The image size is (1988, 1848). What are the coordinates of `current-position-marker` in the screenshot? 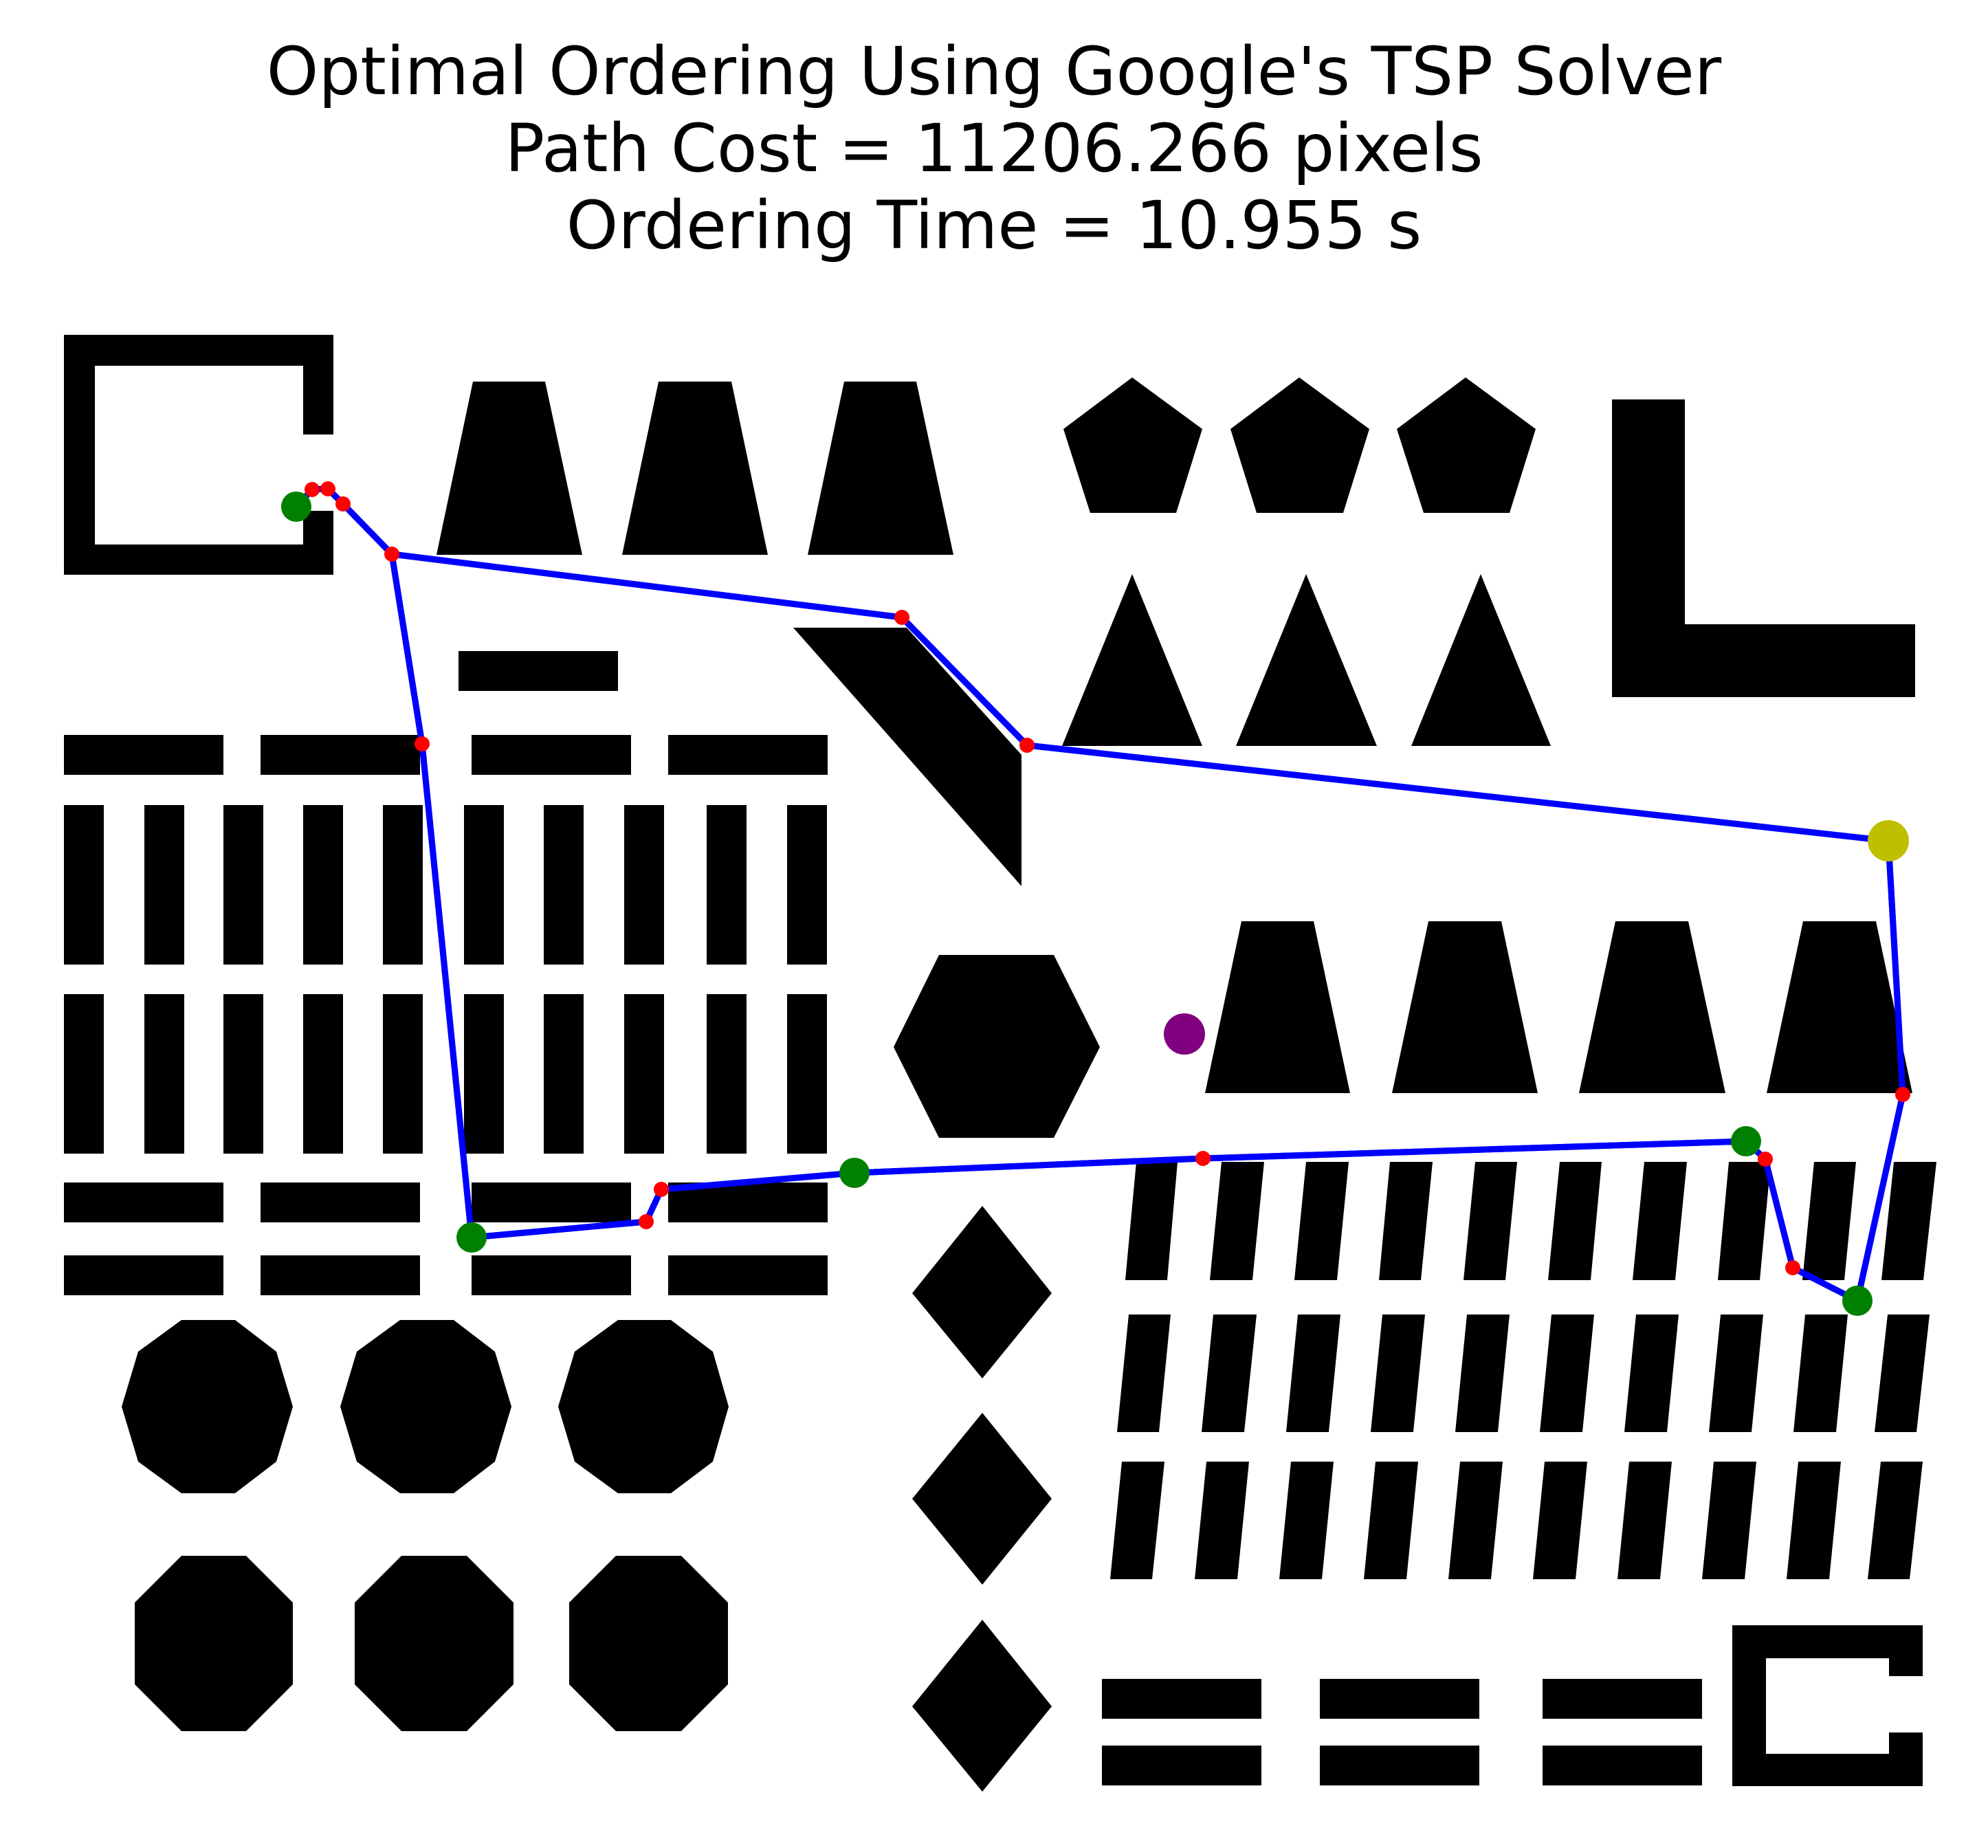 It's located at (1184, 1034).